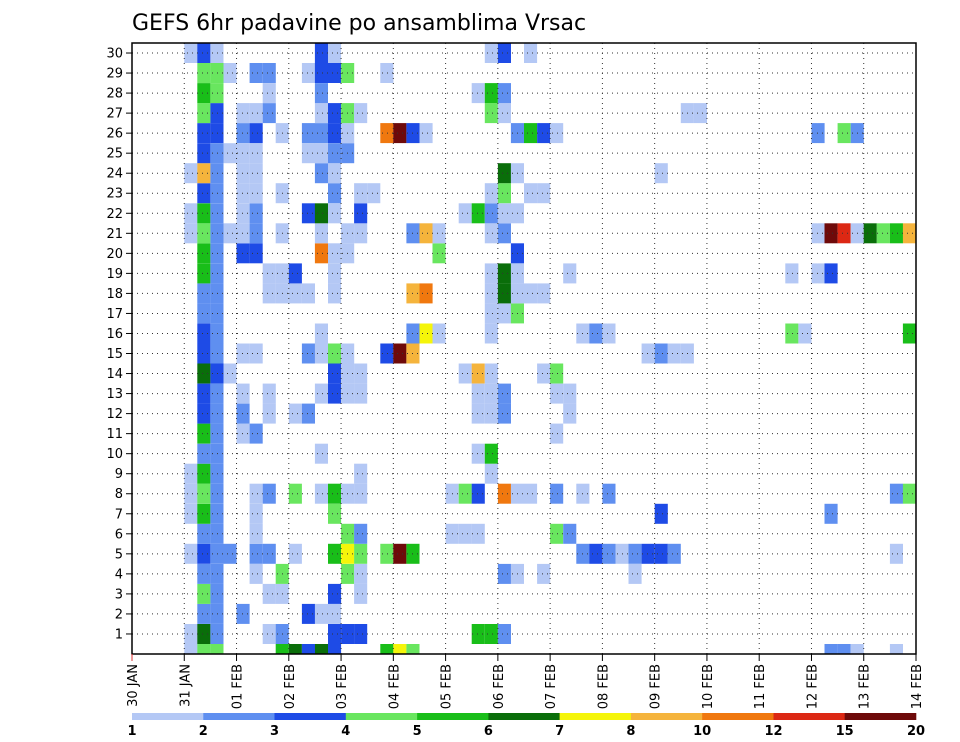 The image size is (960, 742). Describe the element at coordinates (119, 634) in the screenshot. I see `y-tick-label: 1` at that location.